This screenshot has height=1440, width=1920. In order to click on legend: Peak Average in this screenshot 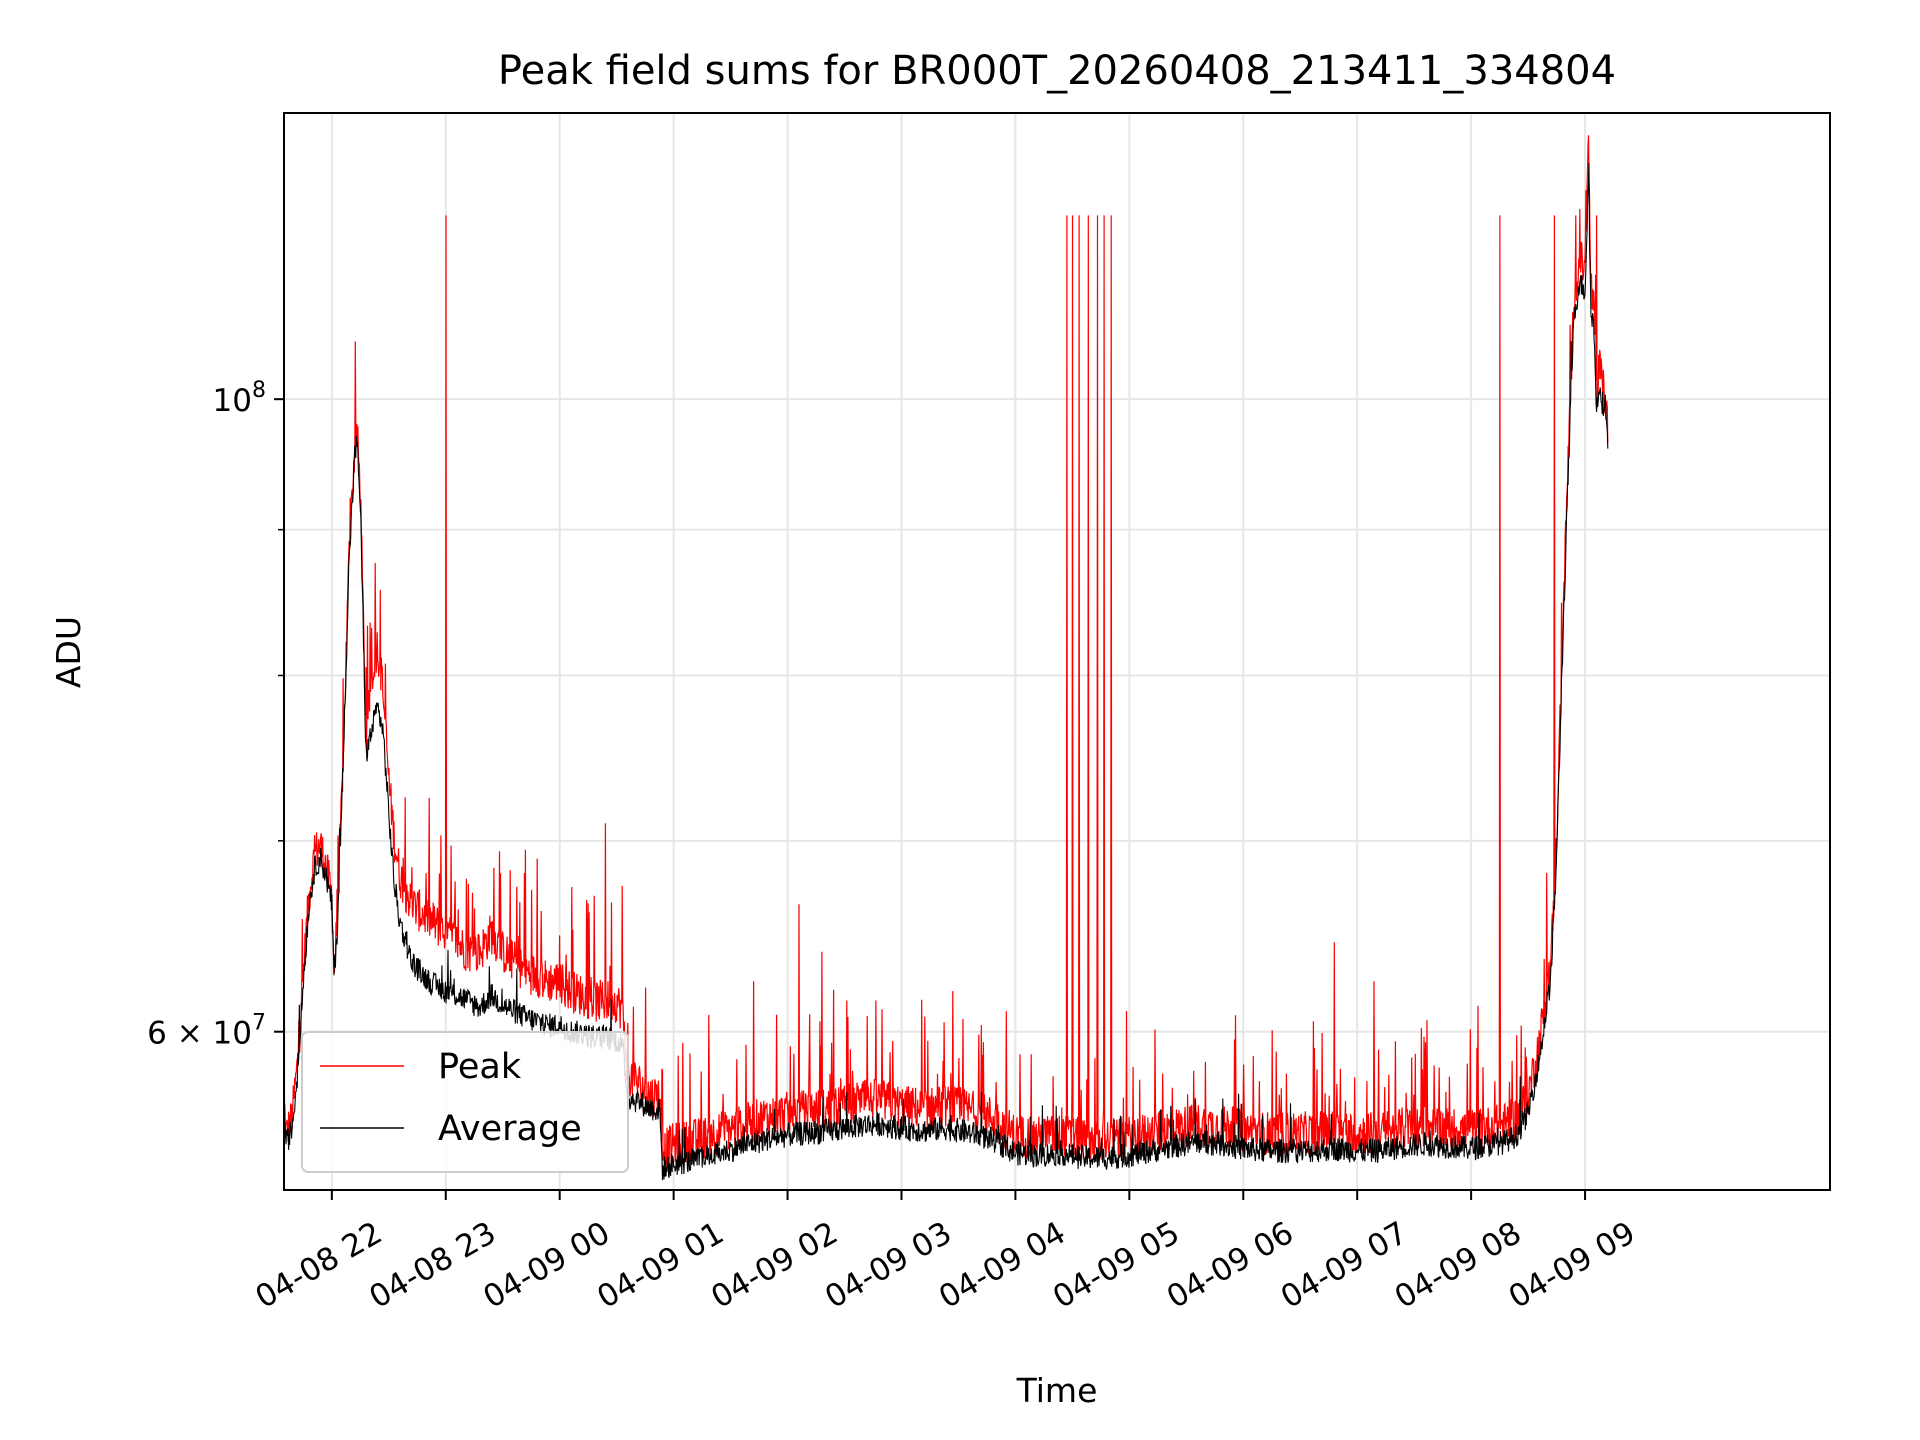, I will do `click(465, 1102)`.